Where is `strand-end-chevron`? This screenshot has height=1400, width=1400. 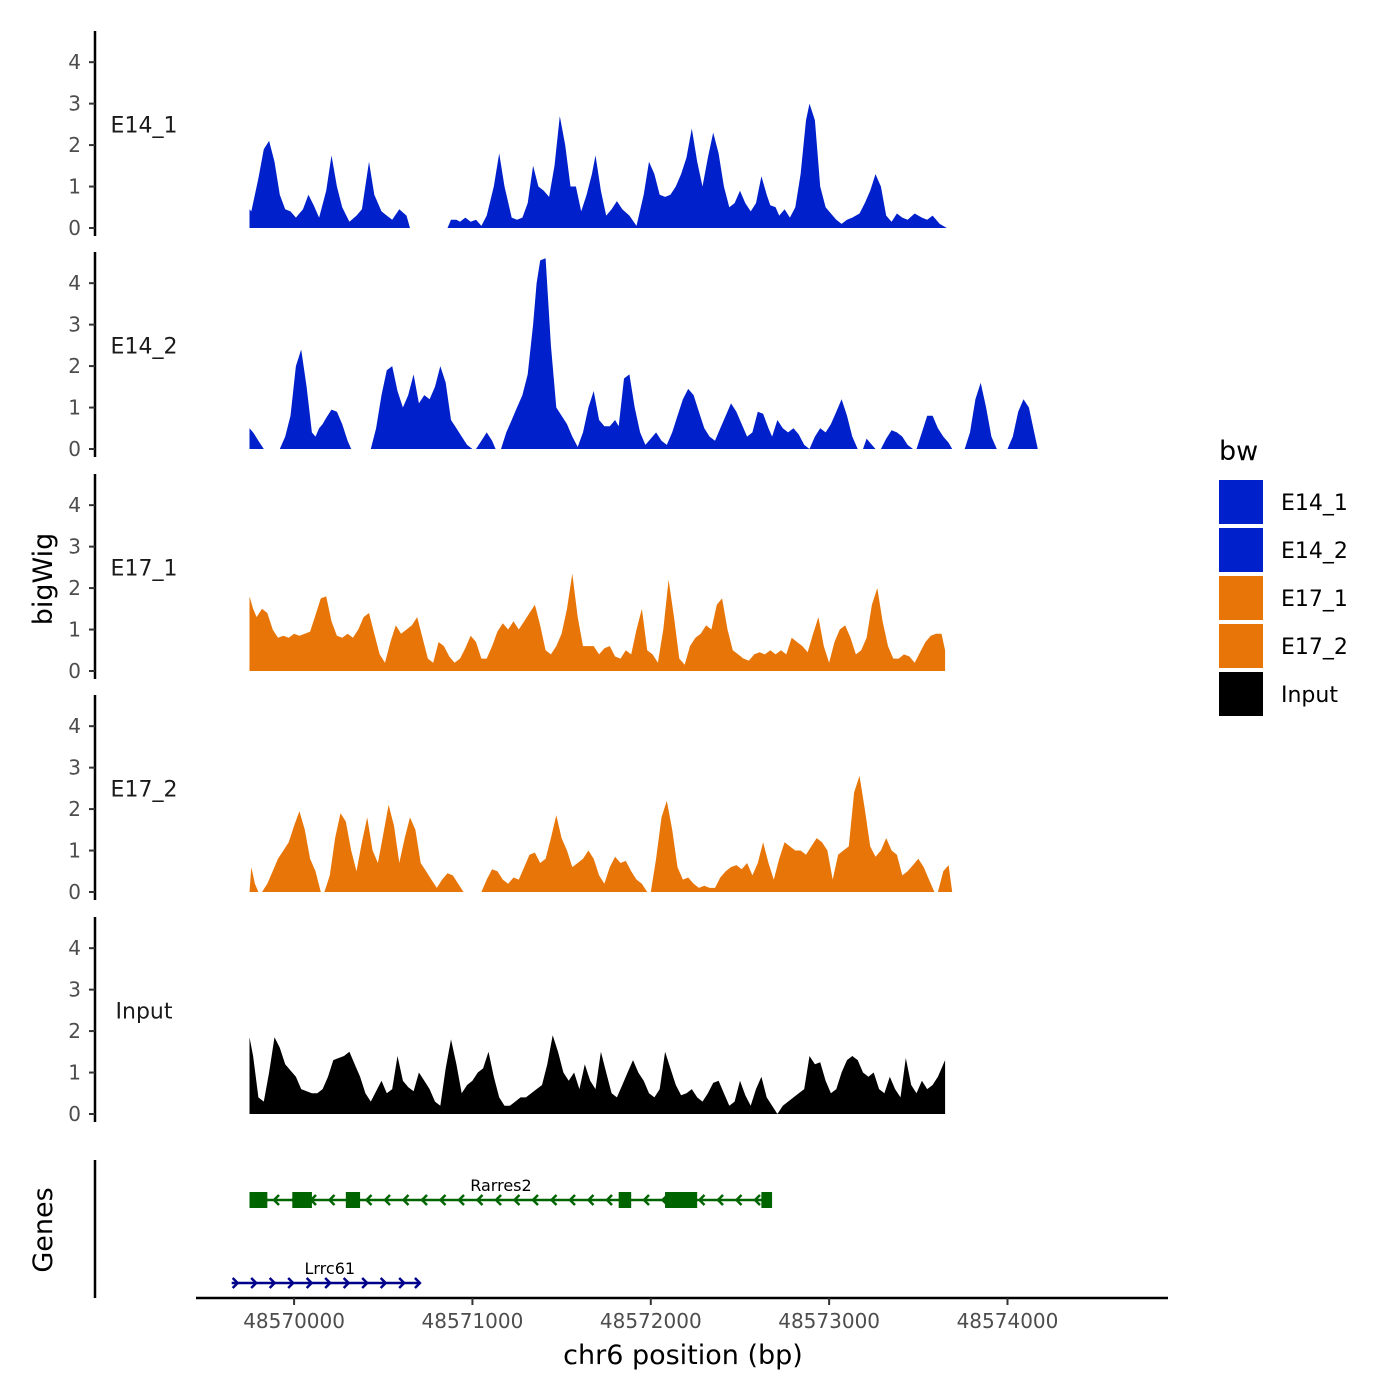
strand-end-chevron is located at coordinates (418, 1283).